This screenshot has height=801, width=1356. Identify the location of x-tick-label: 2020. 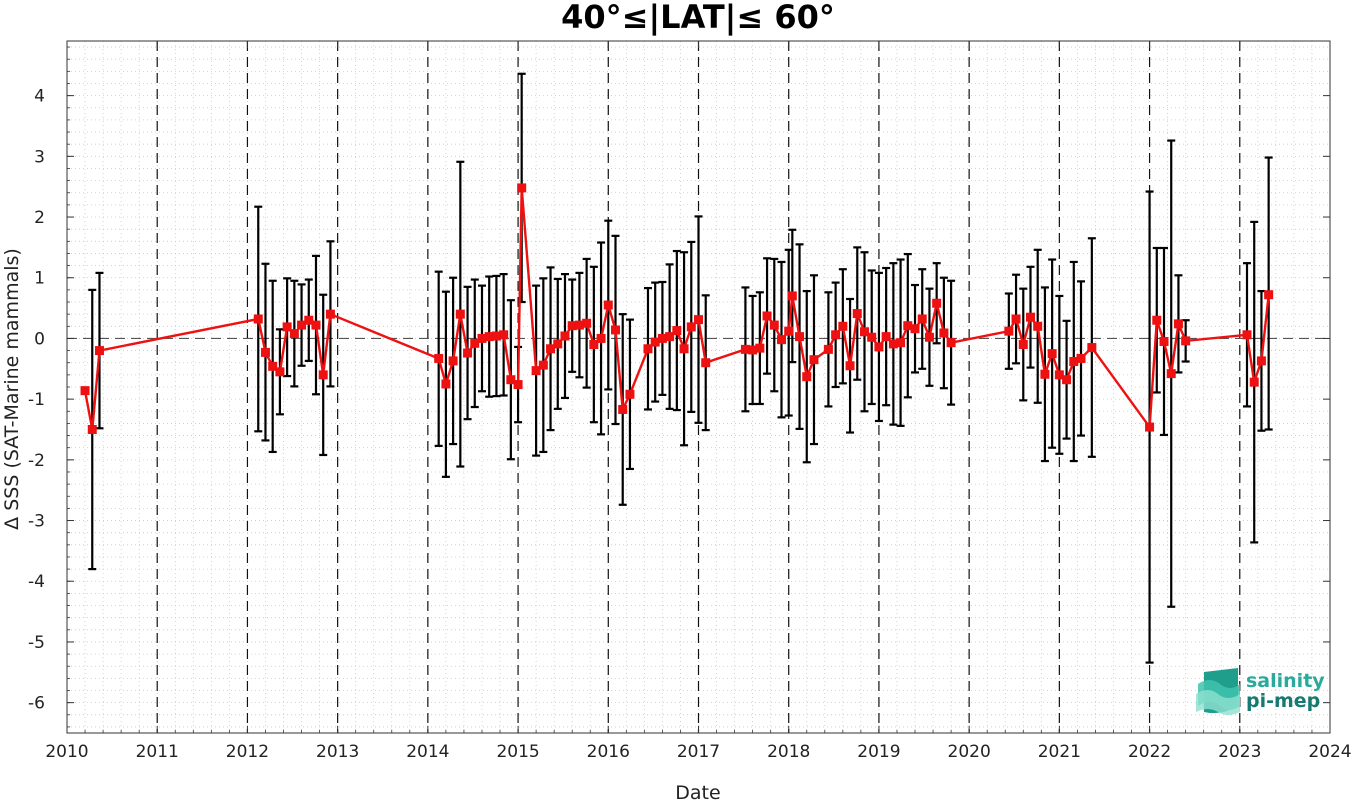
(969, 752).